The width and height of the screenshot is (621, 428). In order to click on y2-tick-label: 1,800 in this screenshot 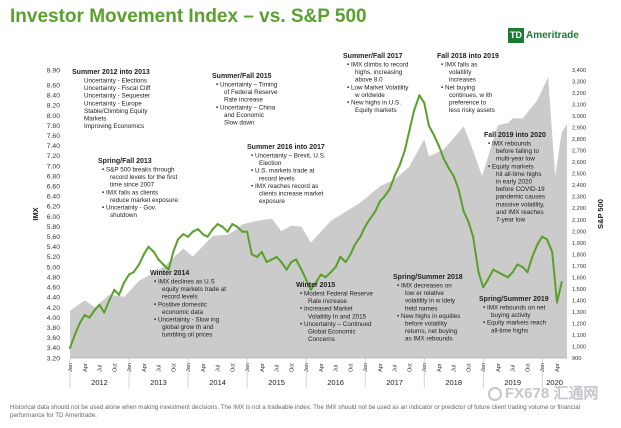, I will do `click(579, 255)`.